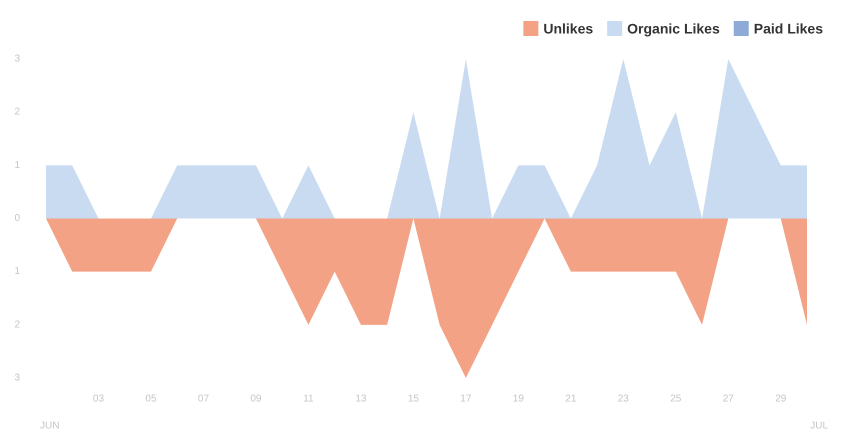 This screenshot has width=856, height=445. What do you see at coordinates (414, 399) in the screenshot?
I see `x-tick-label: 15` at bounding box center [414, 399].